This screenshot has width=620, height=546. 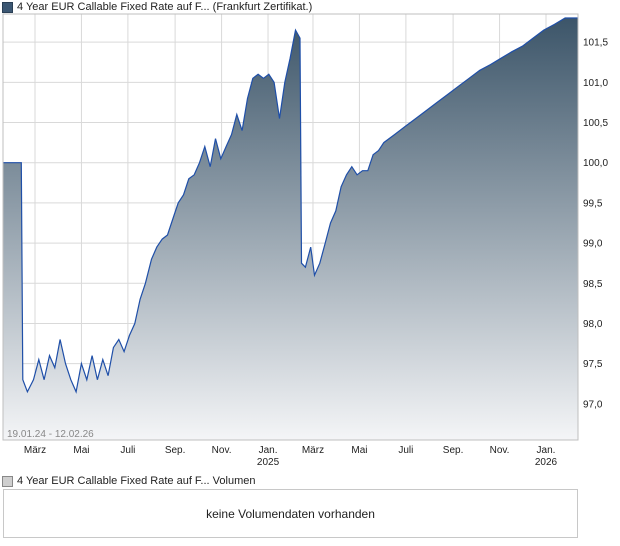 What do you see at coordinates (593, 324) in the screenshot?
I see `y-tick-label: 98,0` at bounding box center [593, 324].